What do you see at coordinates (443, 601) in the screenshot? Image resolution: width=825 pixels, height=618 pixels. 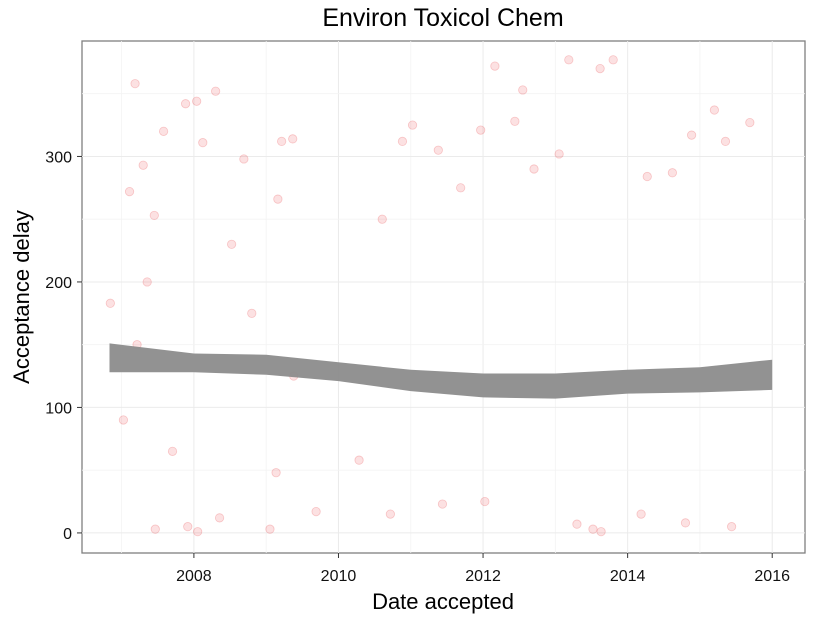 I see `x-axis-title: Date accepted` at bounding box center [443, 601].